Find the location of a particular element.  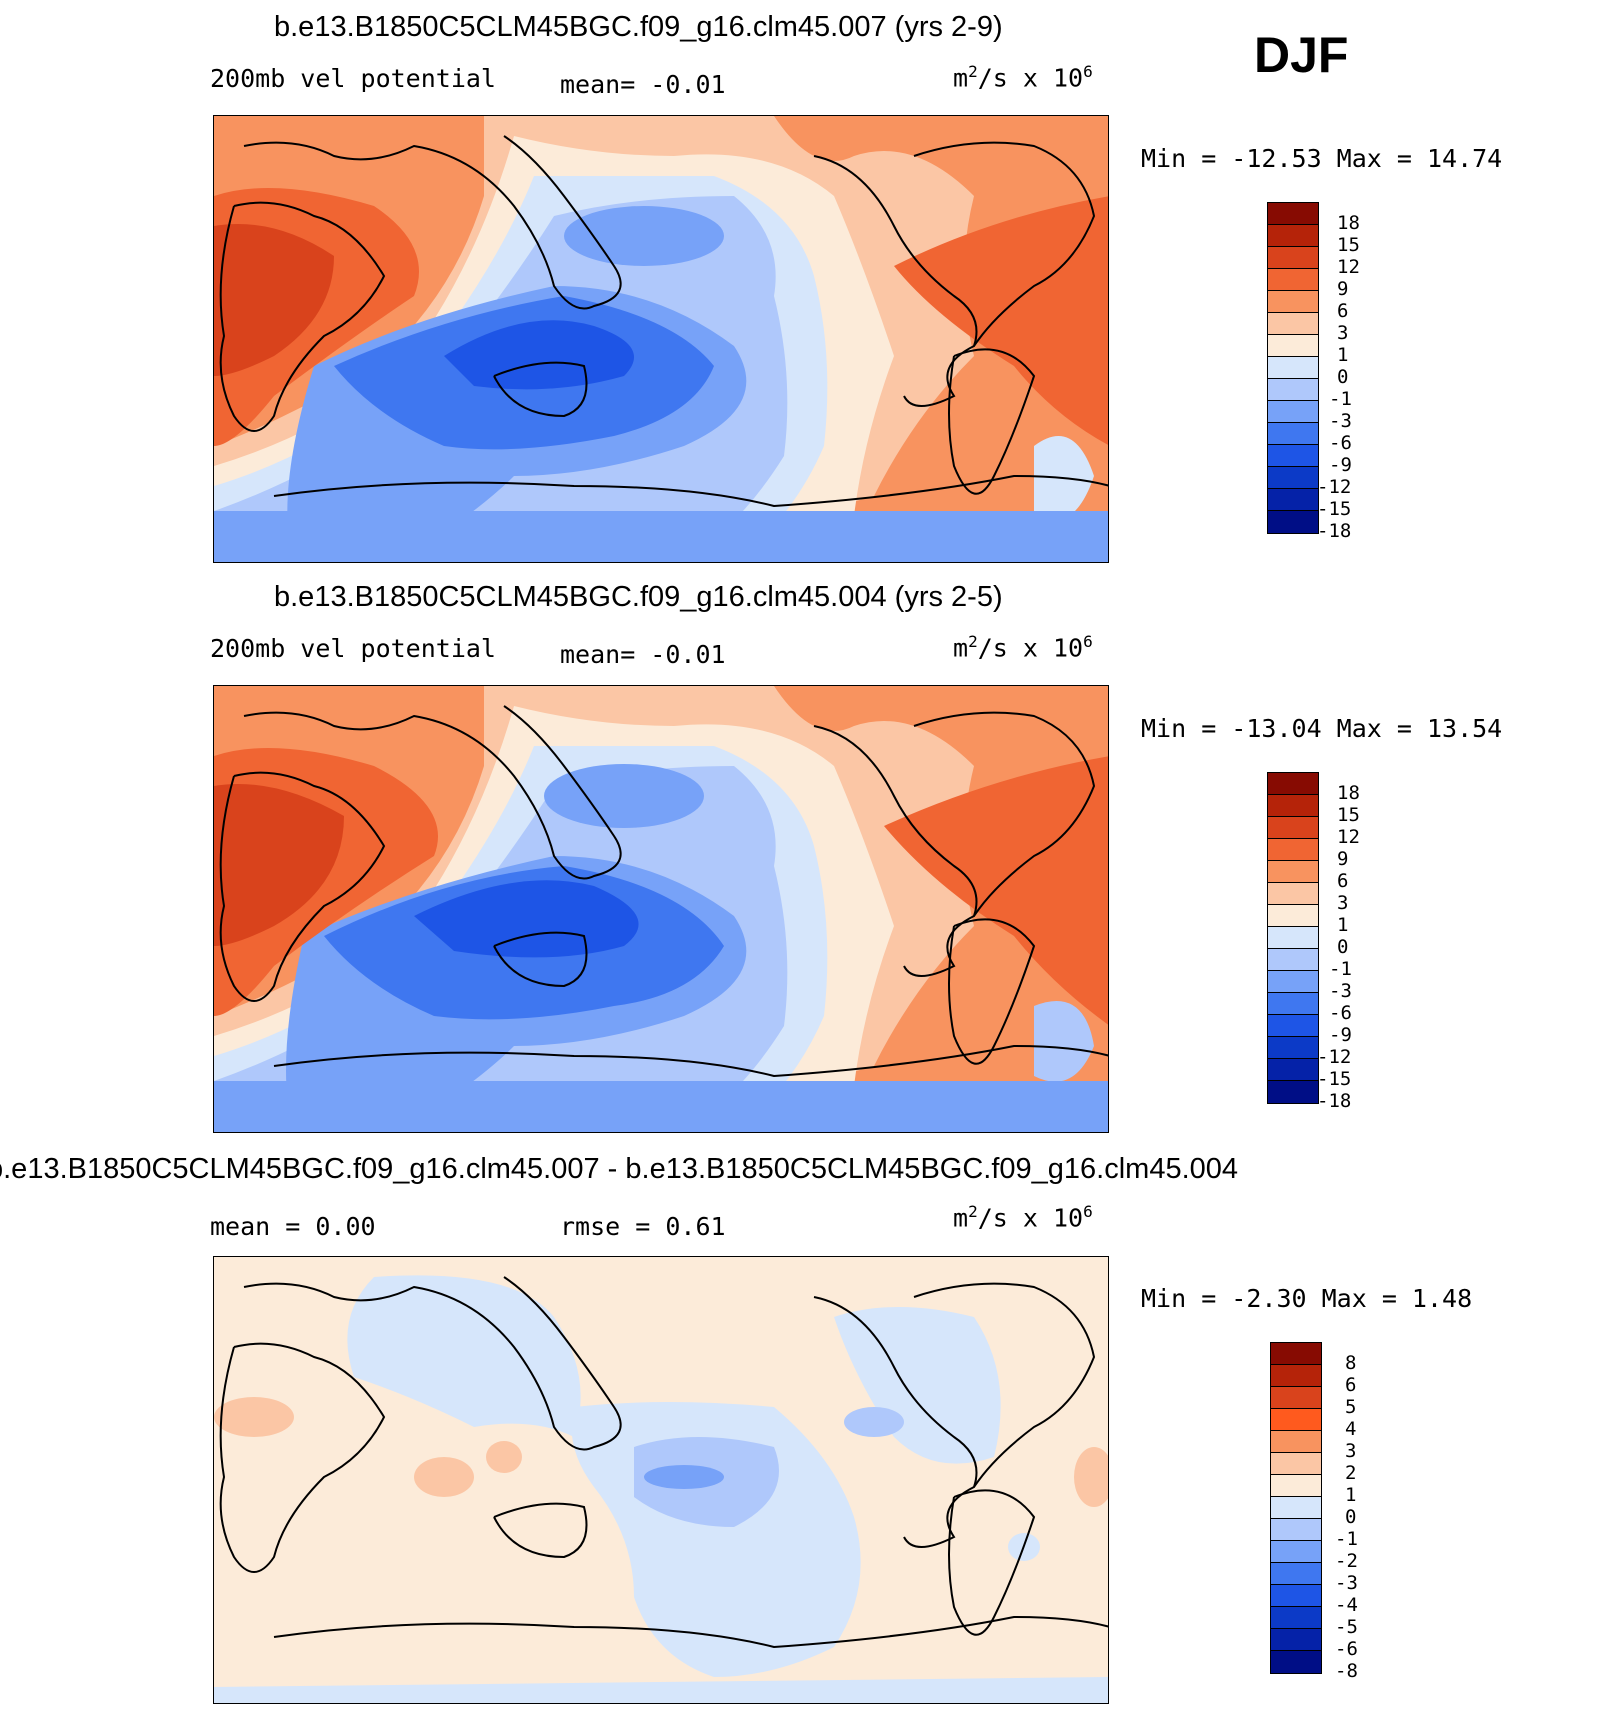

panel-2-colorbar is located at coordinates (1293, 938).